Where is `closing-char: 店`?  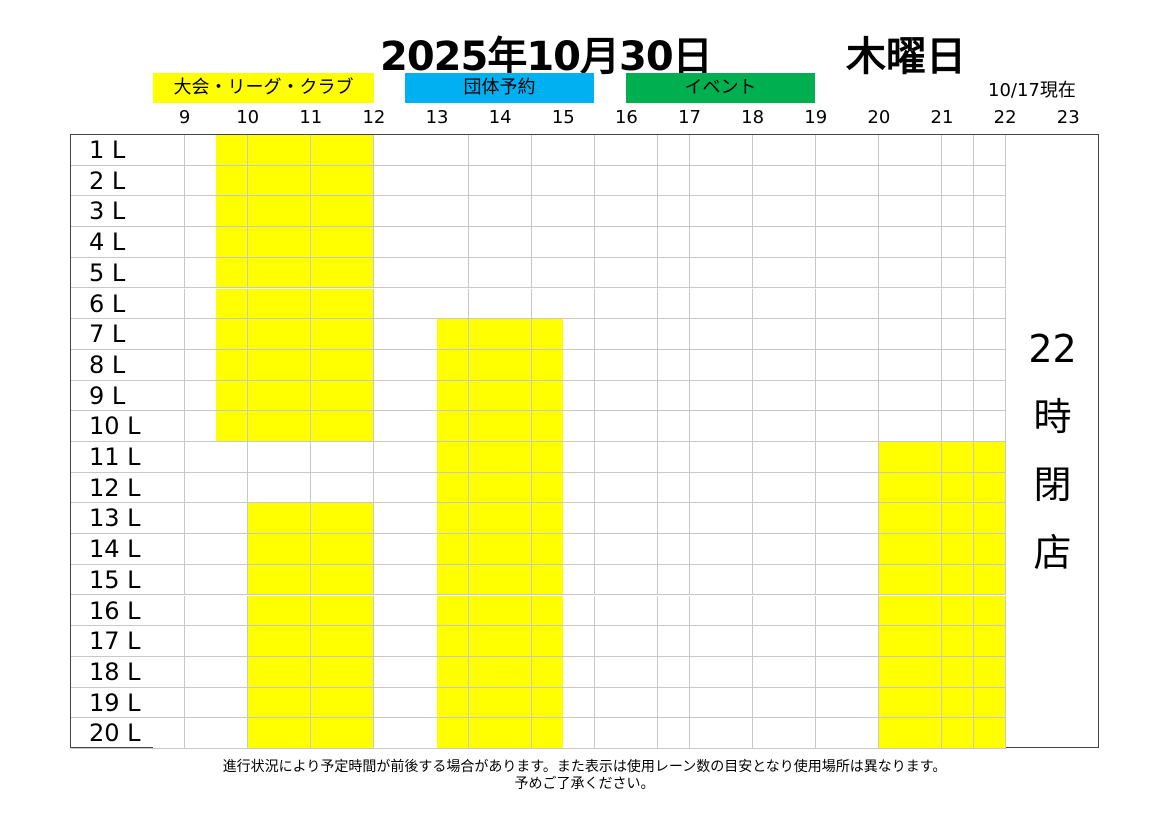 closing-char: 店 is located at coordinates (1052, 553).